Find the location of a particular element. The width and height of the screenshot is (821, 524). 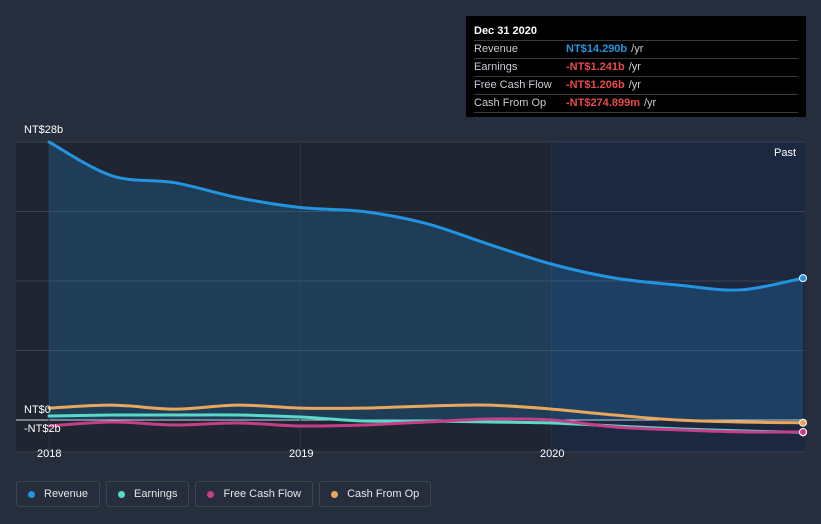

x-tick-label-2020: 2020 is located at coordinates (552, 454).